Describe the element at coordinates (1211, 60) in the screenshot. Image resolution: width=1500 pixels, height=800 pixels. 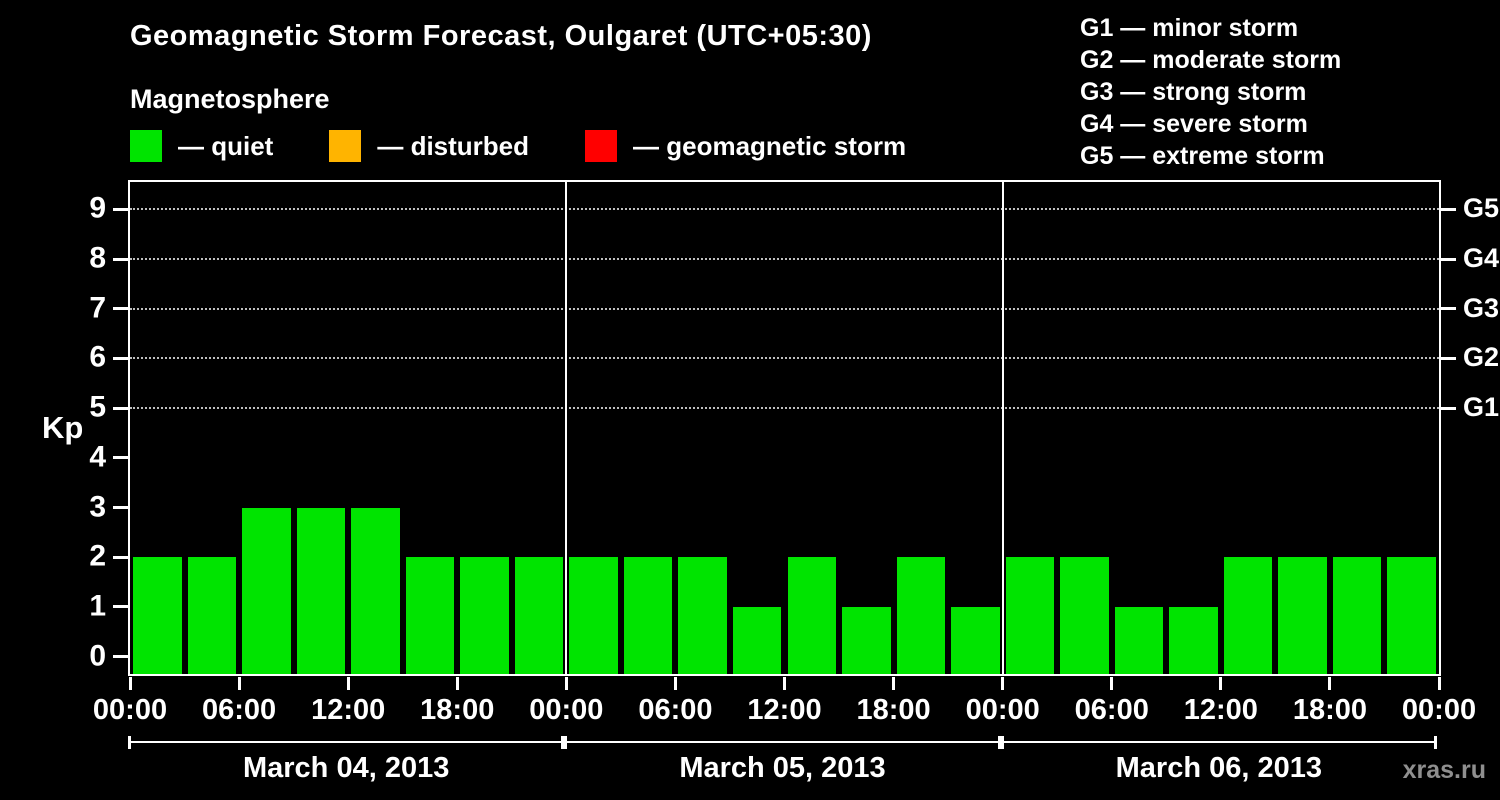
I see `storm-scale-item-g2: G2 — moderate storm` at that location.